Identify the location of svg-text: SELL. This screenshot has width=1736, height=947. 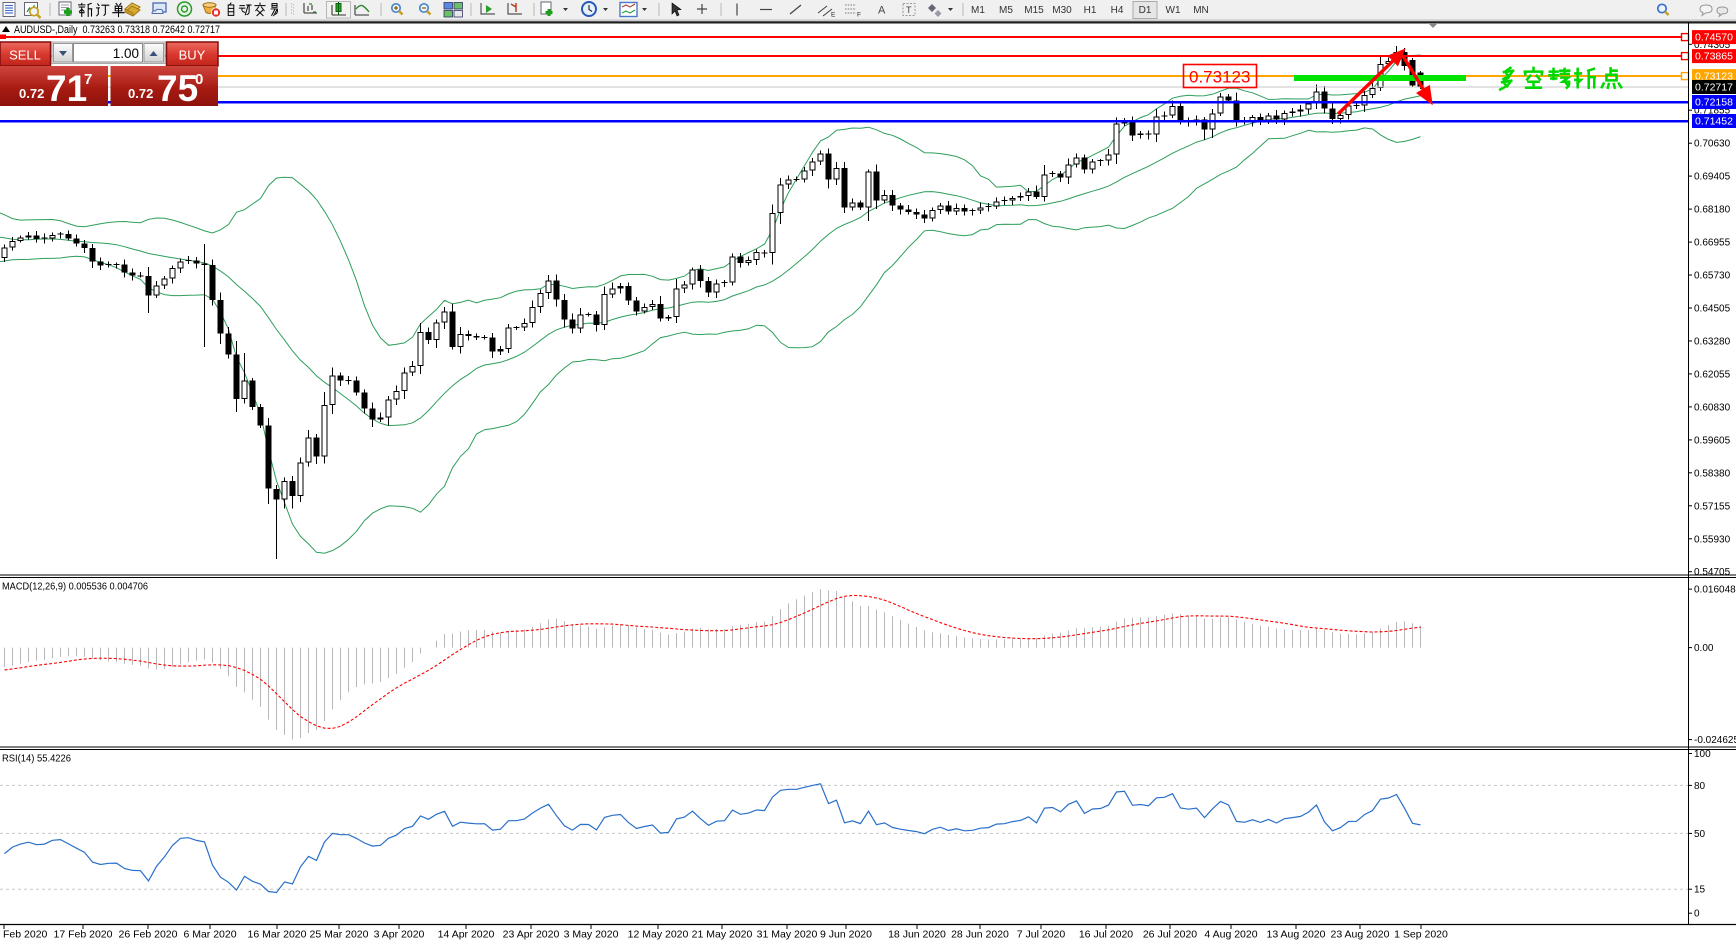
(25, 55).